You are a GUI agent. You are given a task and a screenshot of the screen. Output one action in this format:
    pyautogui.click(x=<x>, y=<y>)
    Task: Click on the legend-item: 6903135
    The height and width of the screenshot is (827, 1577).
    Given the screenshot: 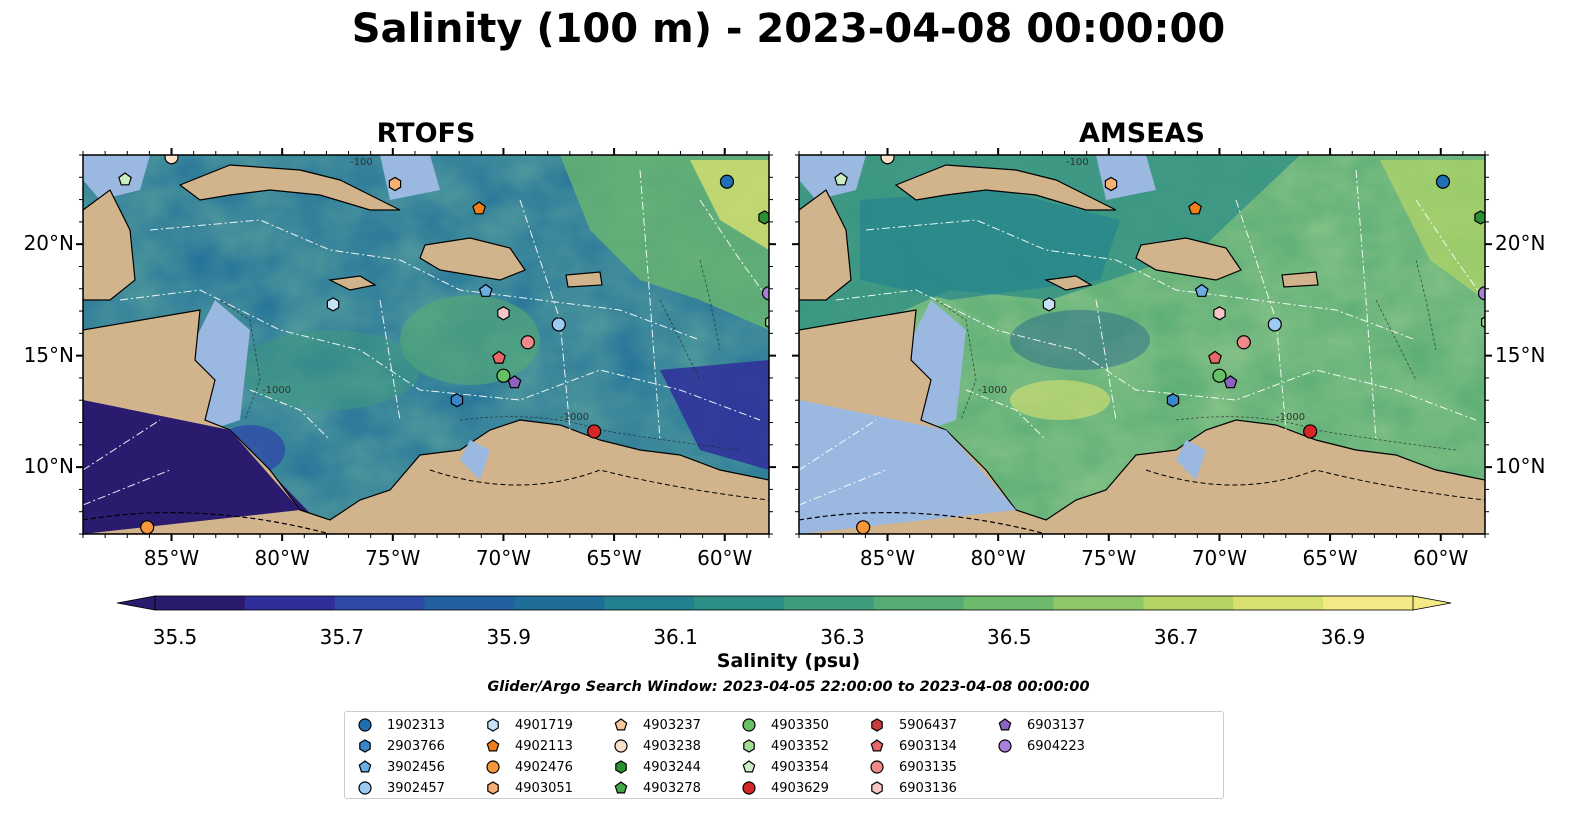 What is the action you would take?
    pyautogui.click(x=913, y=767)
    